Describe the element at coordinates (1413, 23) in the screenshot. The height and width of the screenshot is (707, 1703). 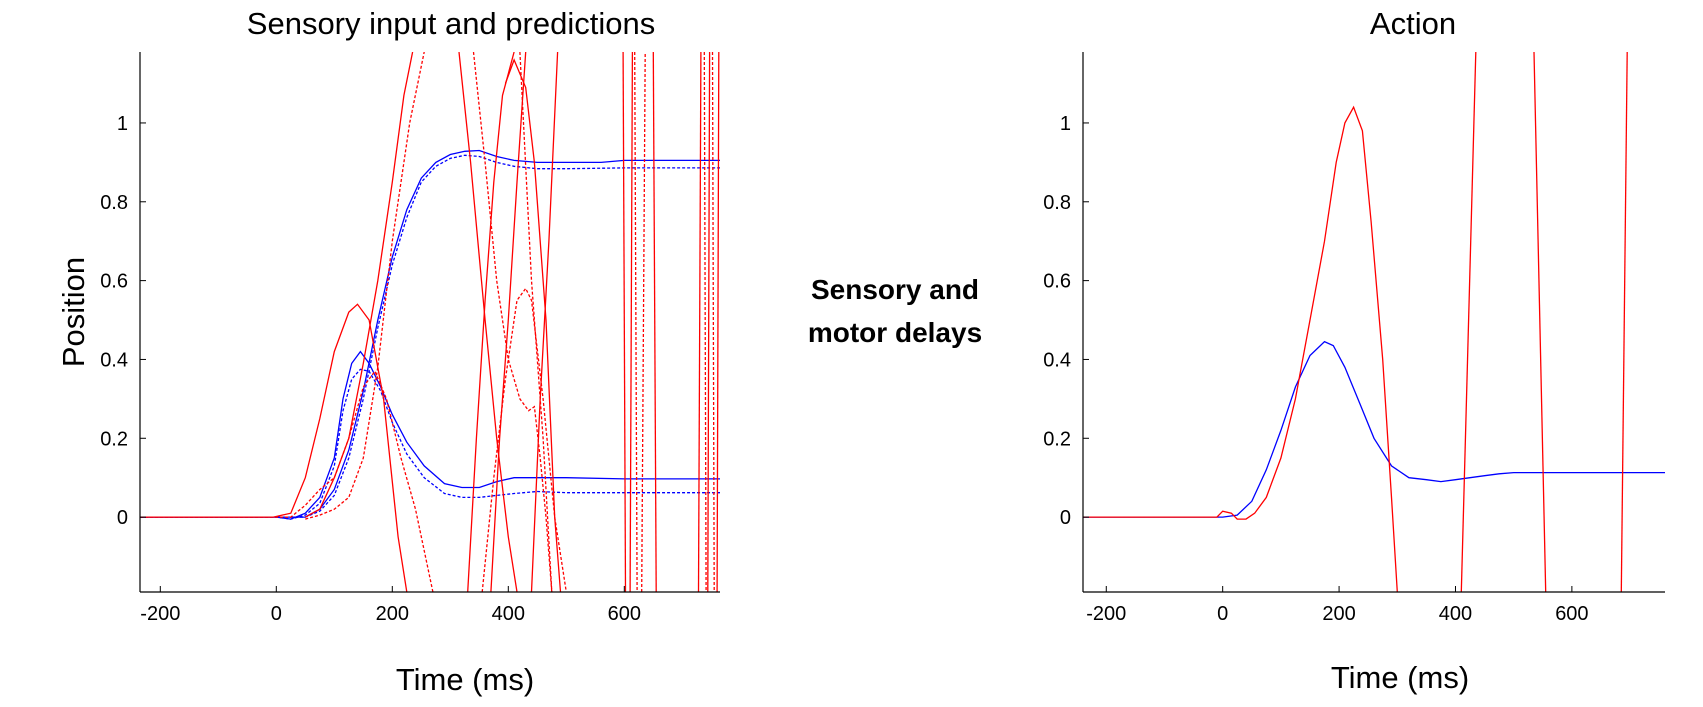
I see `chart-title: Action` at that location.